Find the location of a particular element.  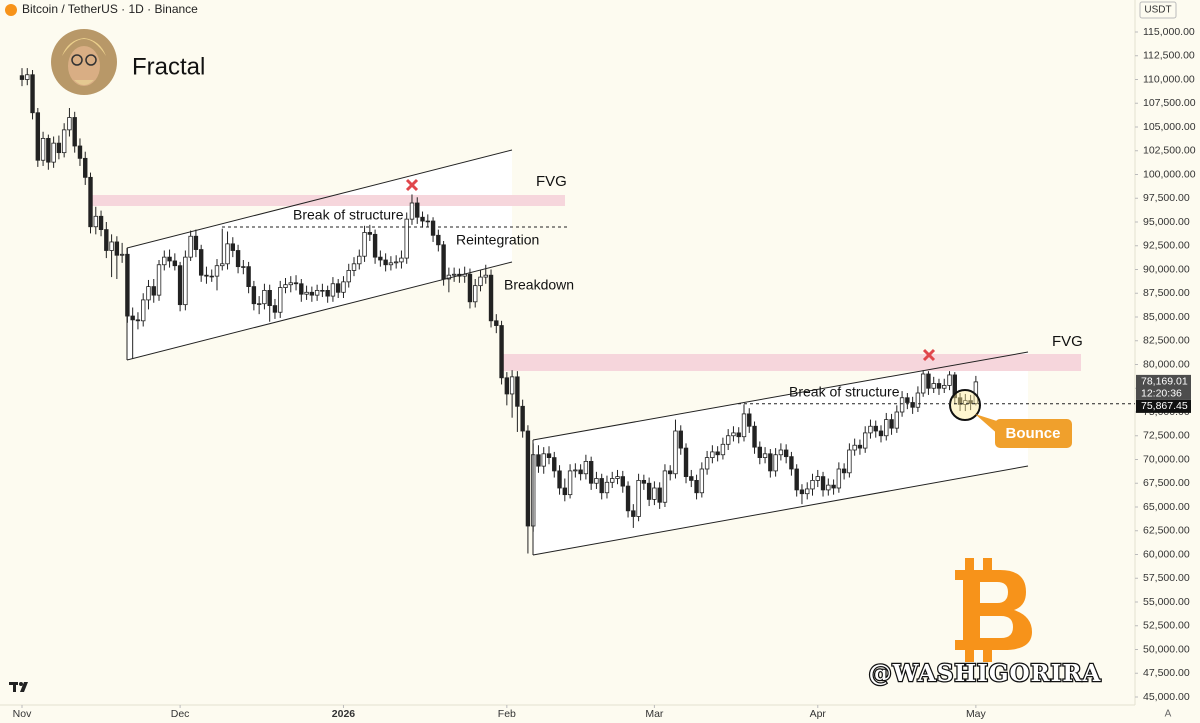

currency-box is located at coordinates (1158, 10).